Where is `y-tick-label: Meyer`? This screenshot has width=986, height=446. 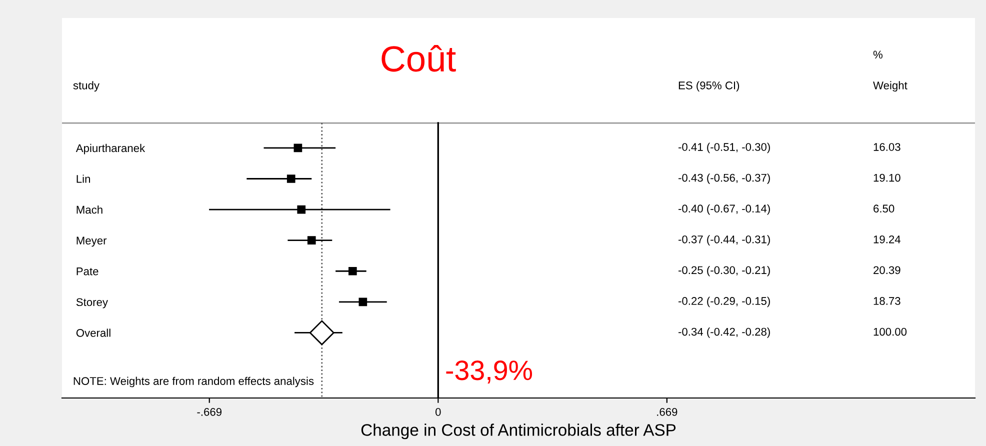 y-tick-label: Meyer is located at coordinates (91, 241).